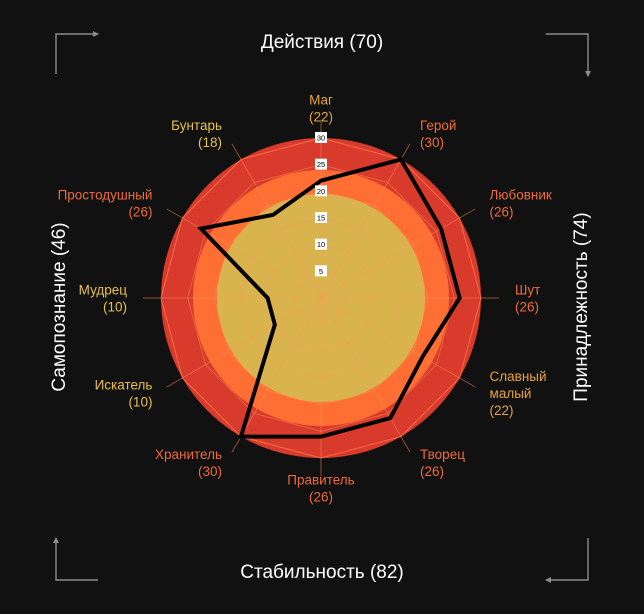  Describe the element at coordinates (518, 376) in the screenshot. I see `radar-category-name: Славный` at that location.